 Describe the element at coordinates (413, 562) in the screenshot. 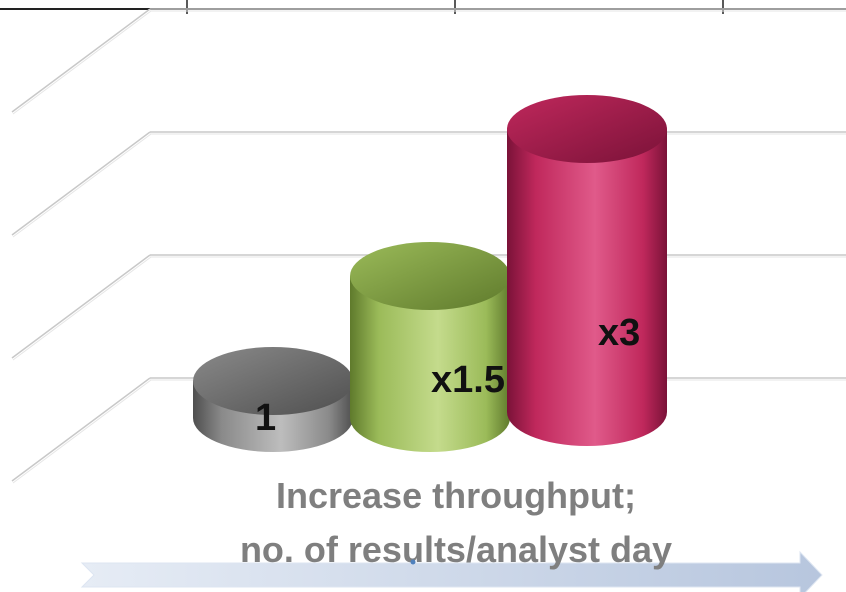

I see `cursor-dot` at that location.